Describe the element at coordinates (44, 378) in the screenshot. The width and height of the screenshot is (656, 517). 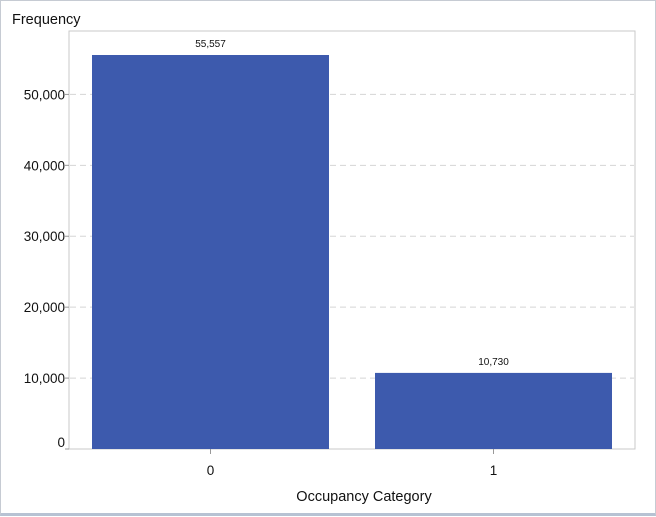
I see `y-tick-label: 10,000` at that location.